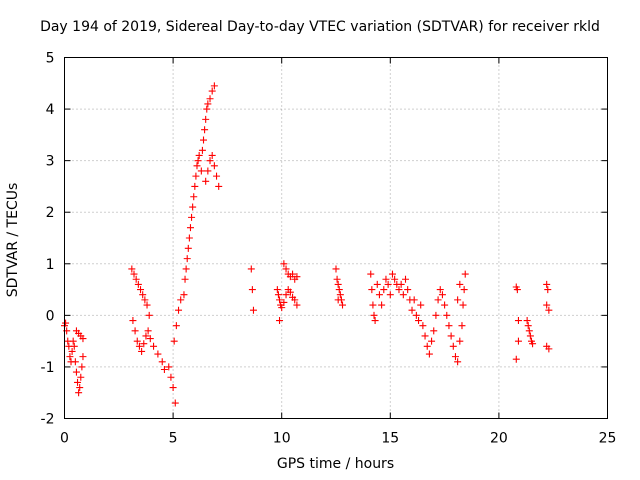 The height and width of the screenshot is (480, 640). What do you see at coordinates (390, 439) in the screenshot?
I see `x-tick-label: 15` at bounding box center [390, 439].